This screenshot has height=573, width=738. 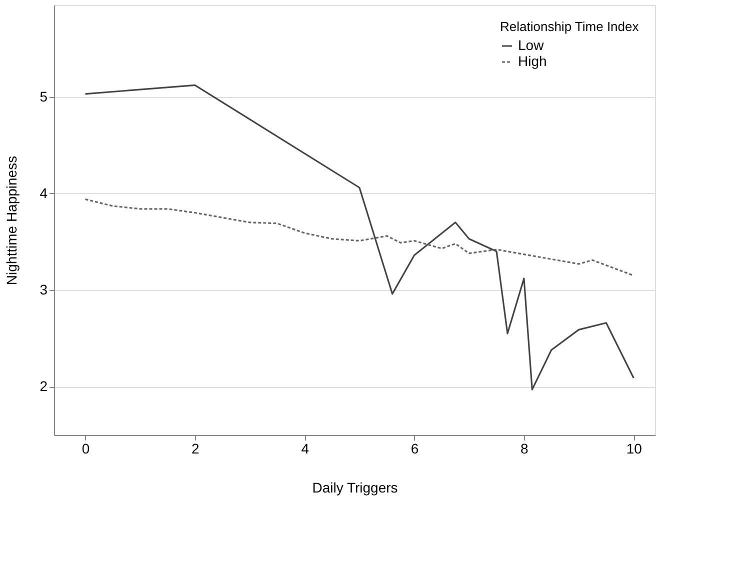 I want to click on legend-title: Relationship Time Index, so click(x=570, y=26).